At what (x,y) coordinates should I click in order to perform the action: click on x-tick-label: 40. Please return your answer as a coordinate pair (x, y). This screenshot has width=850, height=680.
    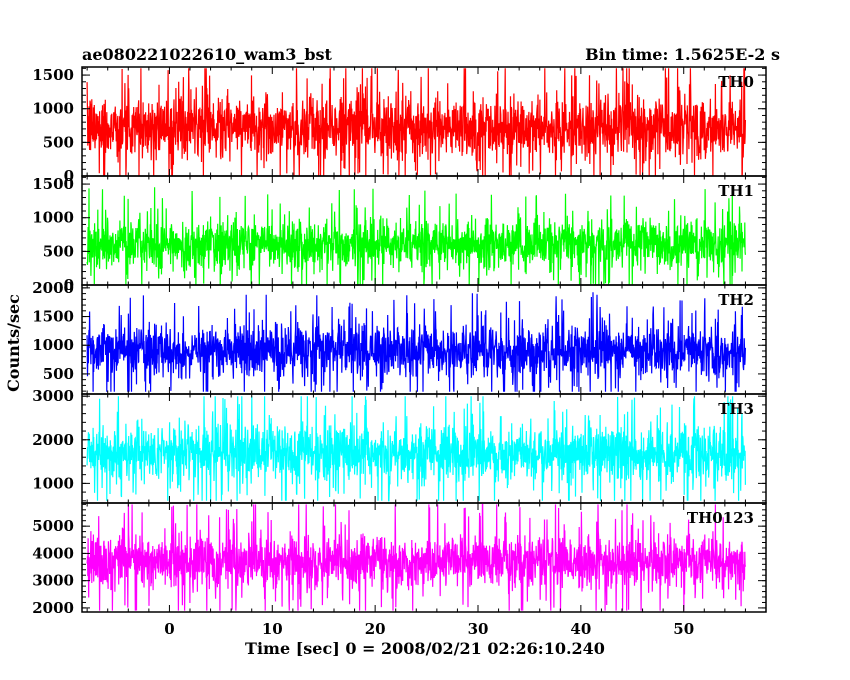
    Looking at the image, I should click on (580, 629).